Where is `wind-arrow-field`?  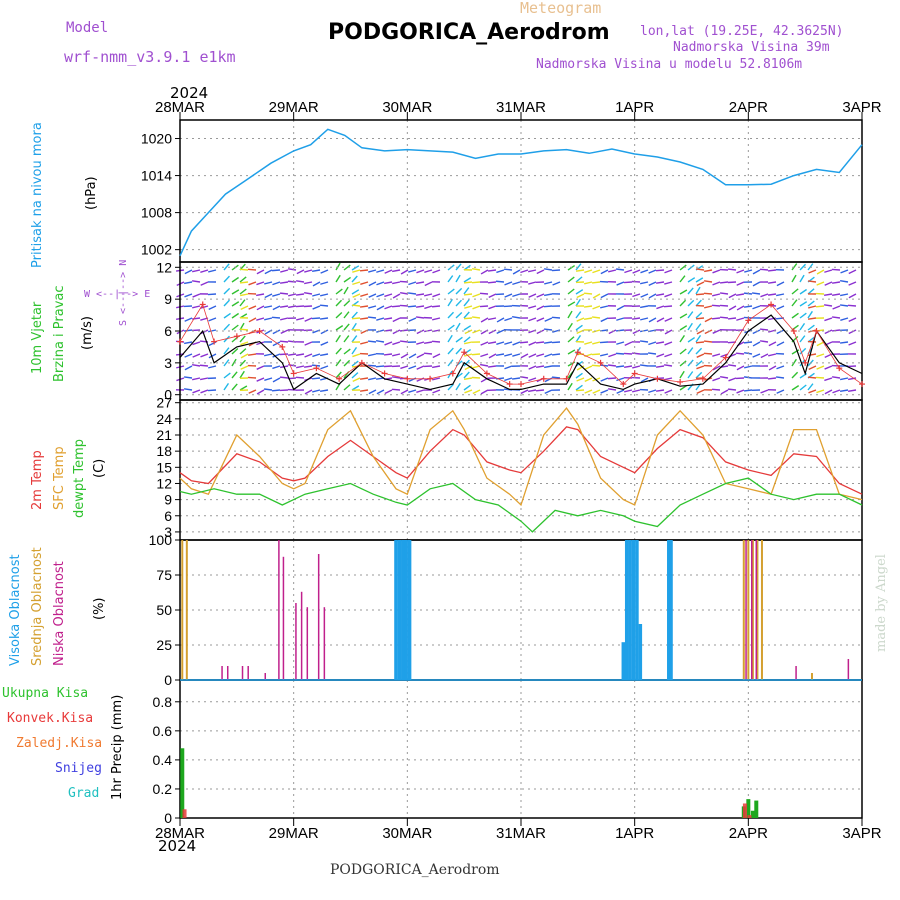
wind-arrow-field is located at coordinates (516, 328).